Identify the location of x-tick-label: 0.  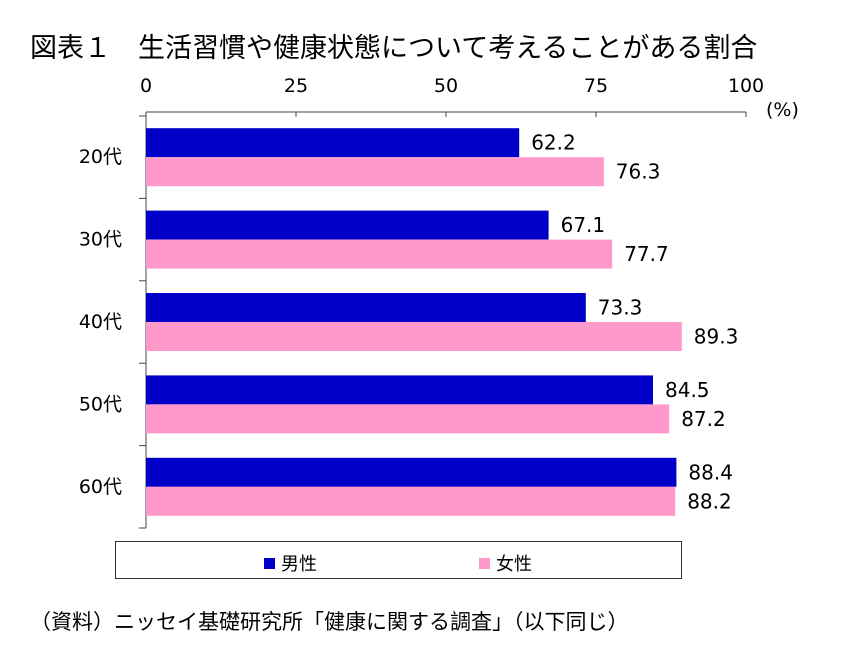
(146, 86).